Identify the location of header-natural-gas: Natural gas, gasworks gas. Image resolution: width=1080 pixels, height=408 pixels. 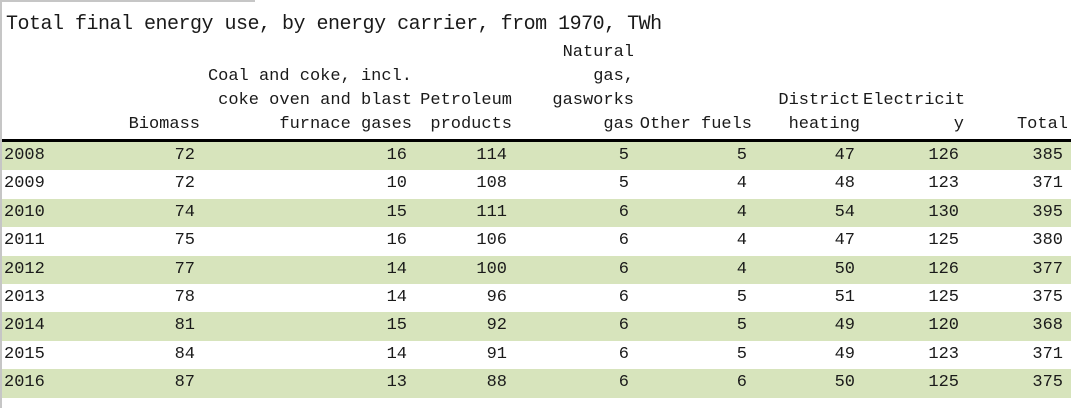
(576, 91).